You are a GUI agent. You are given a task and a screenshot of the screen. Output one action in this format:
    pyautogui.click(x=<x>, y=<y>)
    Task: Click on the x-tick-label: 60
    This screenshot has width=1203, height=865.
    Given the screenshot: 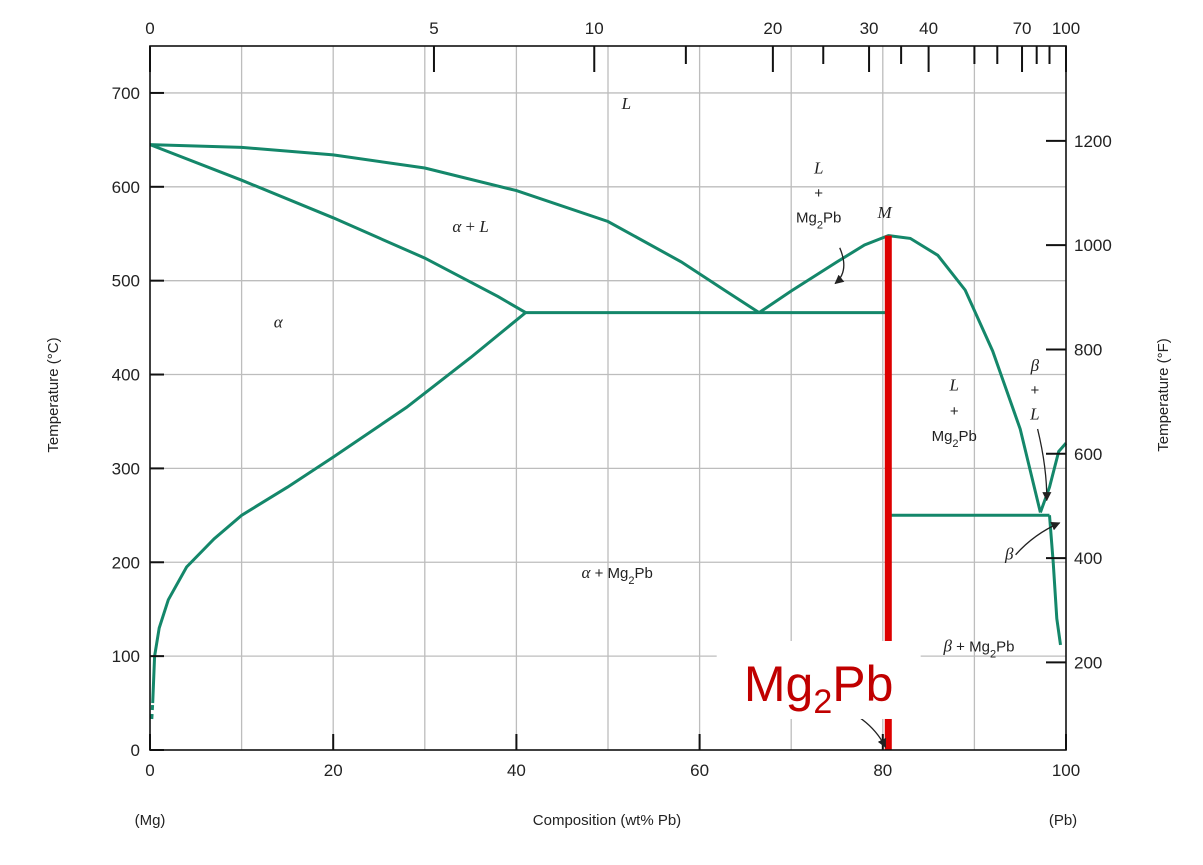 What is the action you would take?
    pyautogui.click(x=699, y=770)
    